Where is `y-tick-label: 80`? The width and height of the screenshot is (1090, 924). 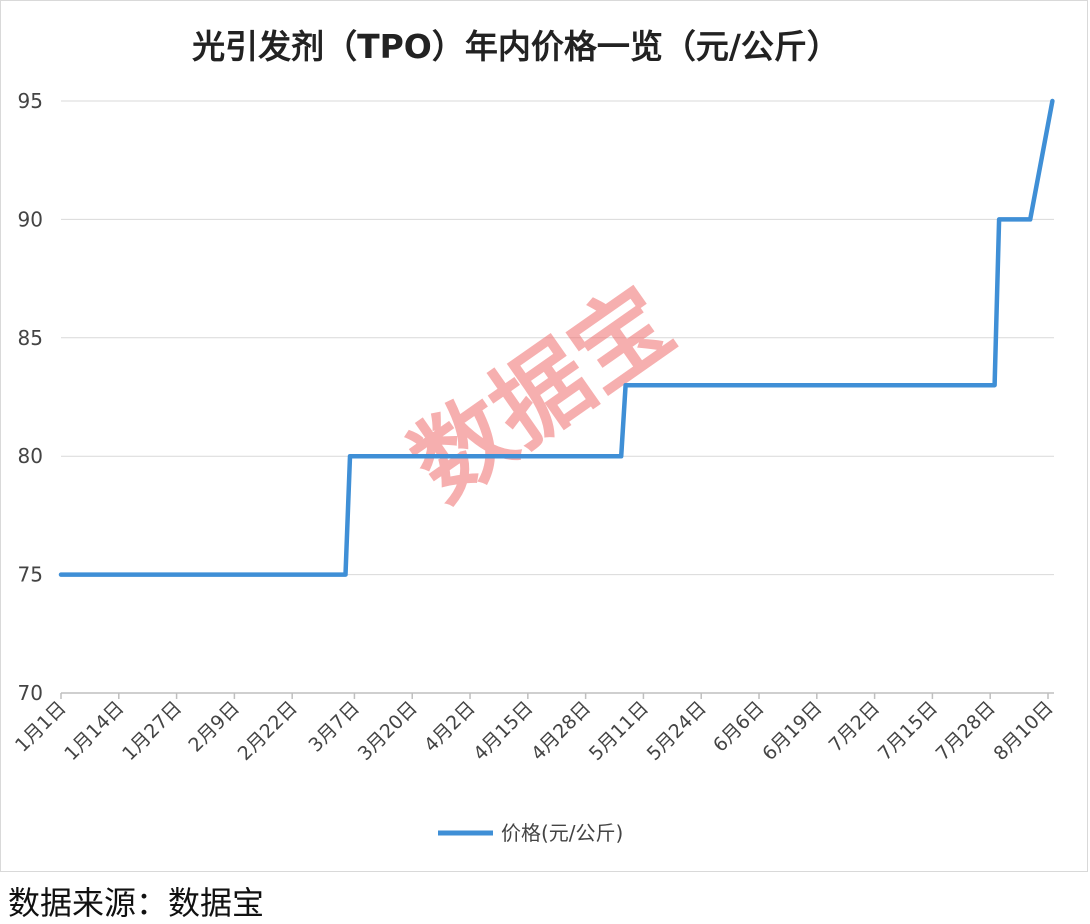 y-tick-label: 80 is located at coordinates (30, 456).